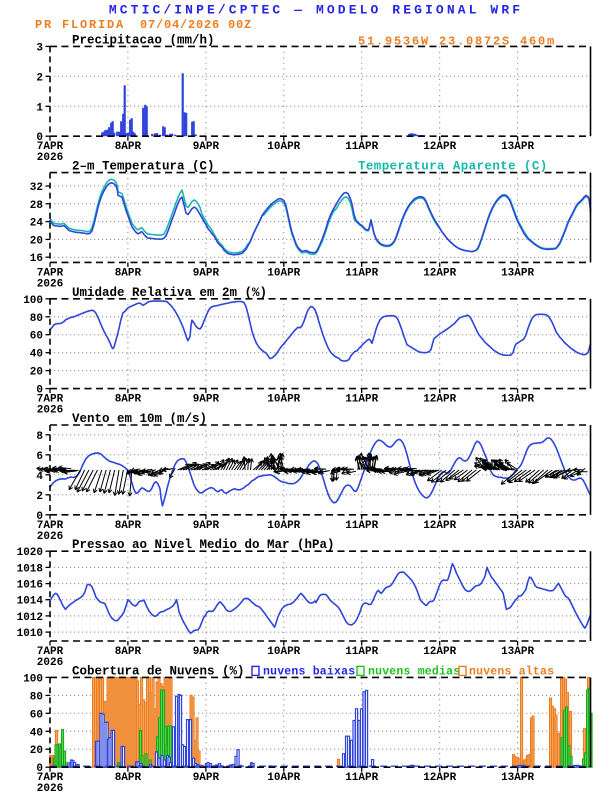  Describe the element at coordinates (39, 437) in the screenshot. I see `svg-text: 8` at that location.